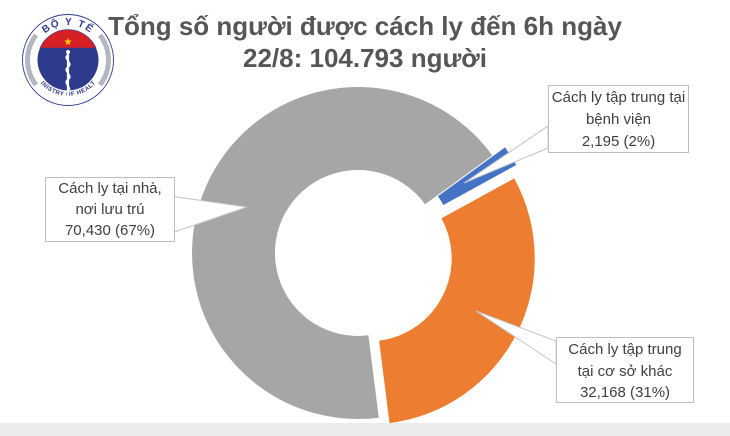 The width and height of the screenshot is (730, 436). I want to click on callout-other-line2: tại cơ sở khác, so click(625, 371).